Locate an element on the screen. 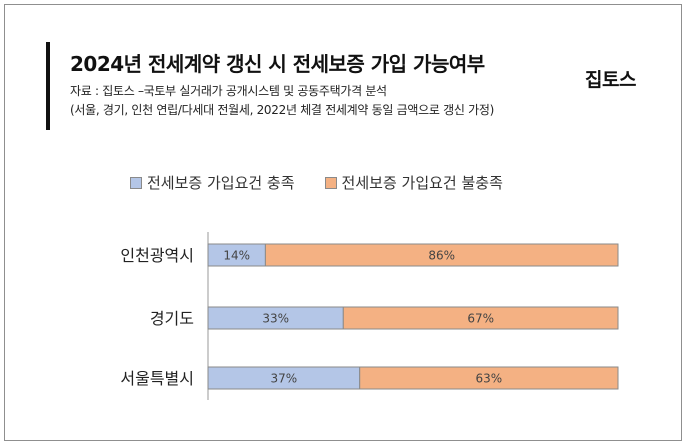  data-label: 67% is located at coordinates (480, 319).